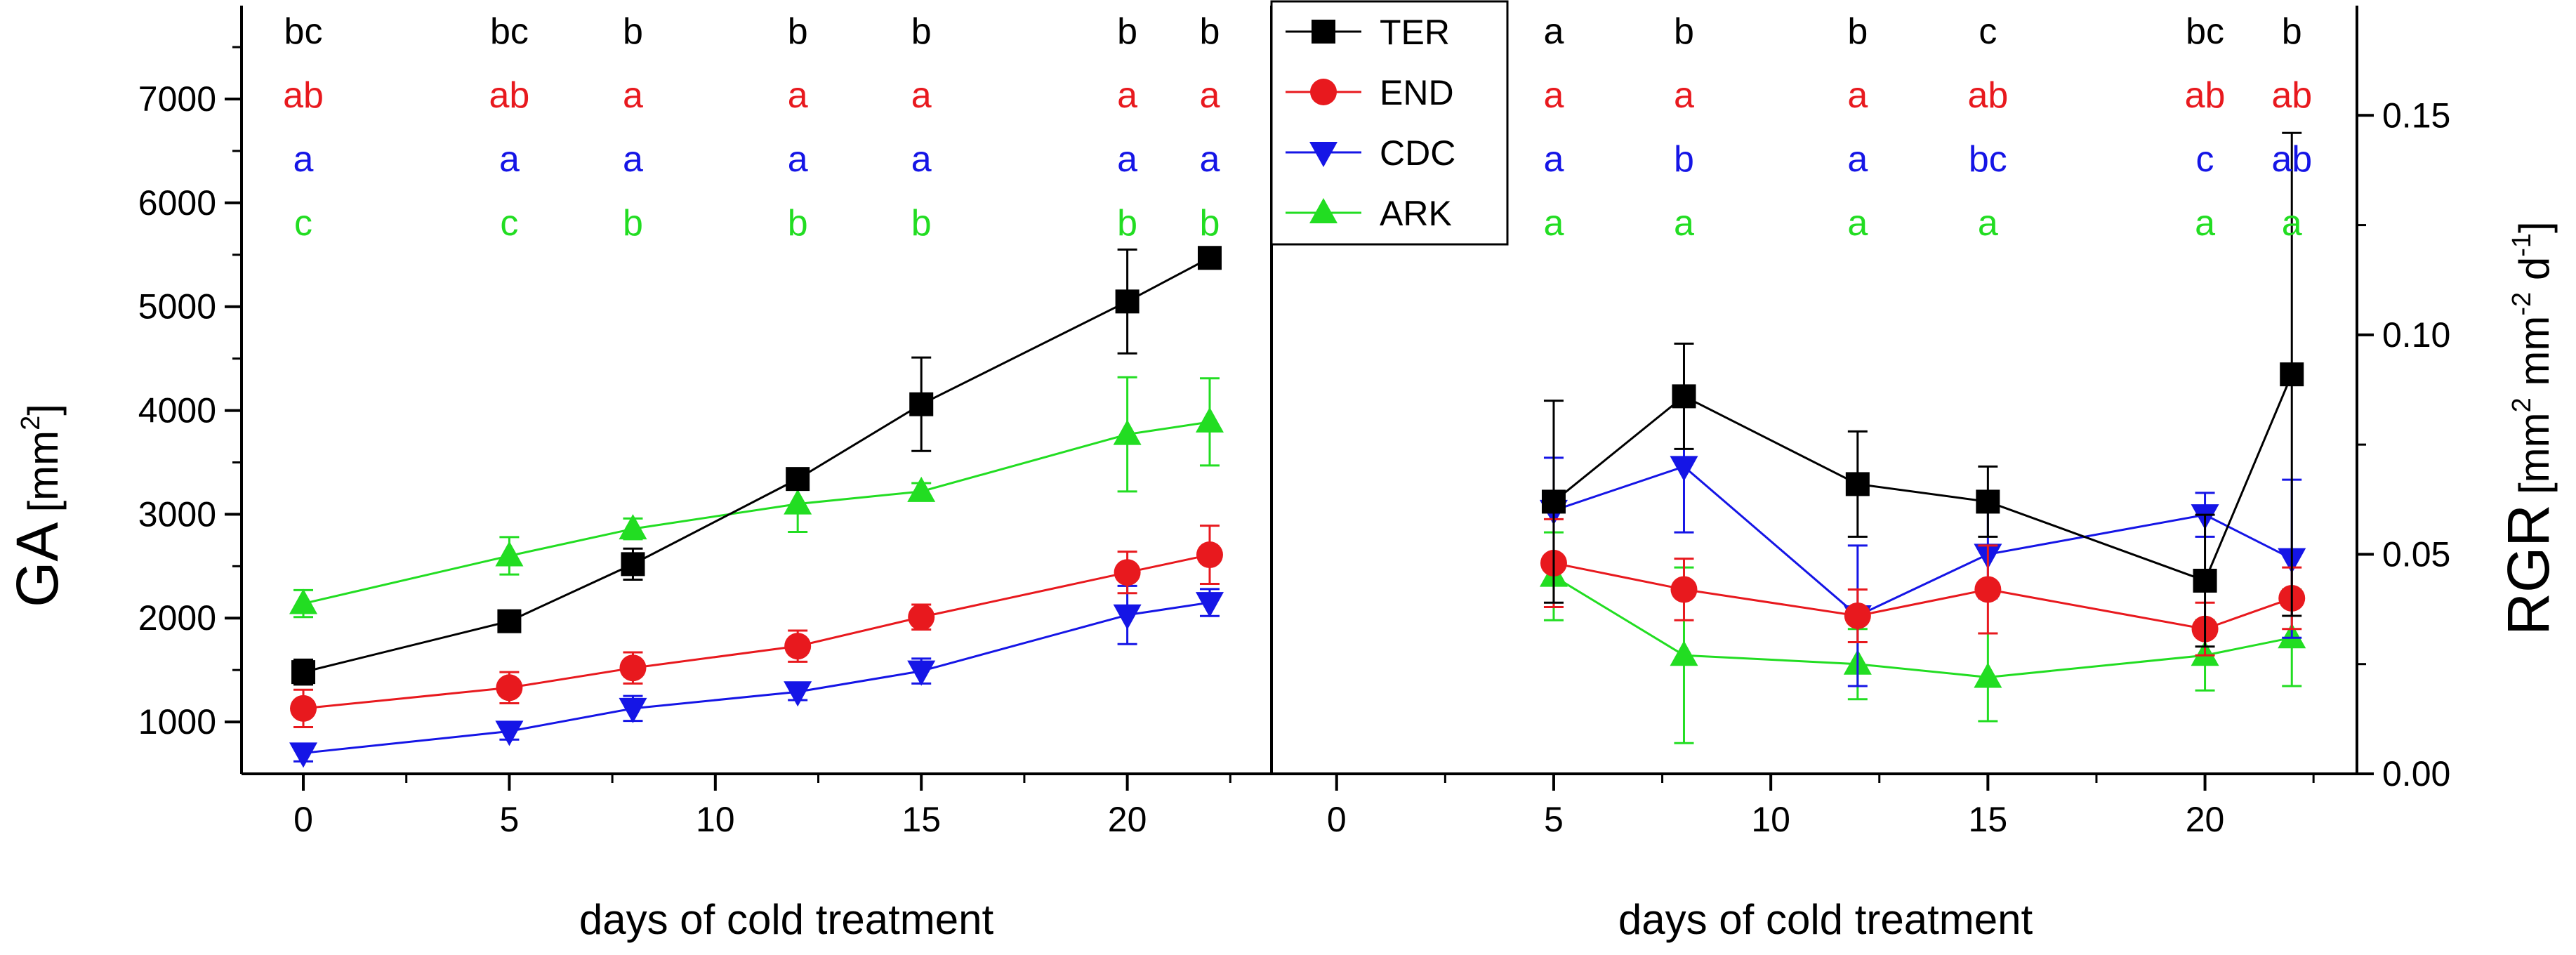 This screenshot has height=955, width=2576. Describe the element at coordinates (1553, 95) in the screenshot. I see `right-sig-letter-end: a` at that location.